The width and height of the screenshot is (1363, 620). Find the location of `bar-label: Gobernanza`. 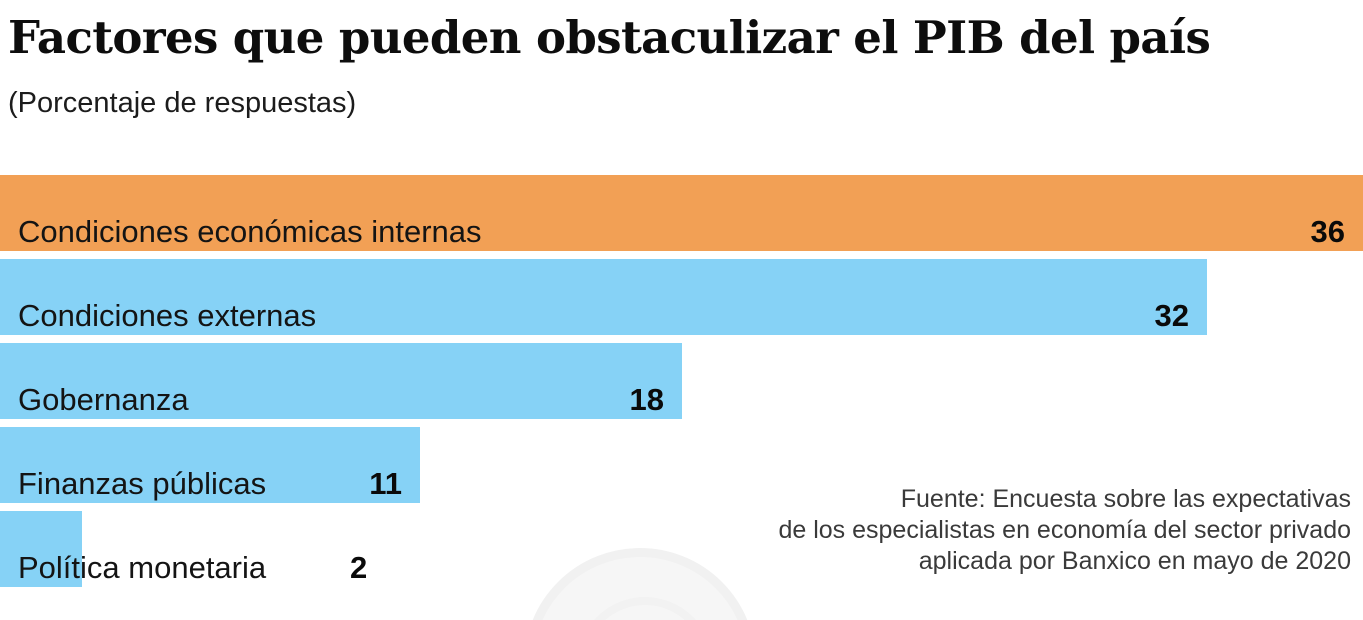

bar-label: Gobernanza is located at coordinates (103, 399).